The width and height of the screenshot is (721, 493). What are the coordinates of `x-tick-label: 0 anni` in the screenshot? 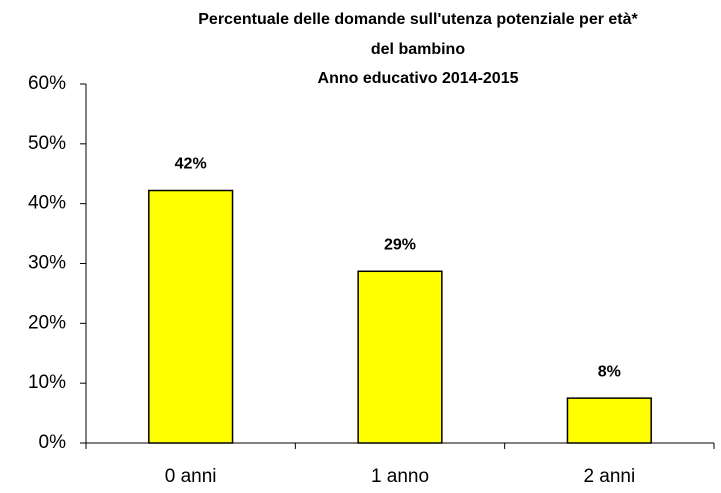 It's located at (191, 476).